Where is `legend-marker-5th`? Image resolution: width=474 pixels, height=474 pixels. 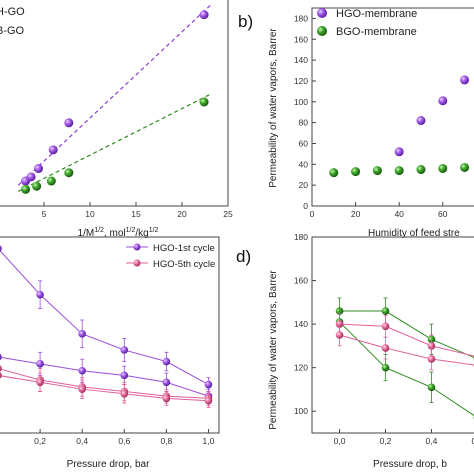 legend-marker-5th is located at coordinates (137, 263).